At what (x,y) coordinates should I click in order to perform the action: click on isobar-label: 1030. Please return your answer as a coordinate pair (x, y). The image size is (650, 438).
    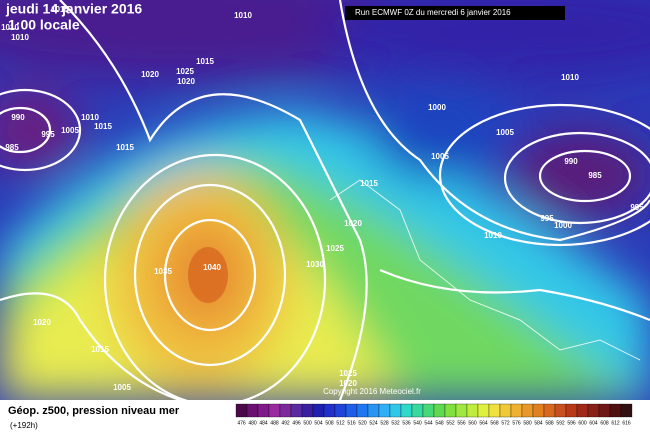
    Looking at the image, I should click on (315, 264).